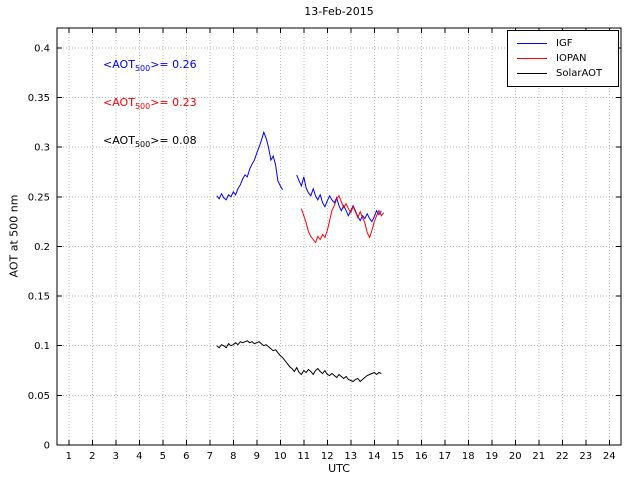  What do you see at coordinates (562, 456) in the screenshot?
I see `x-tick-label: 22` at bounding box center [562, 456].